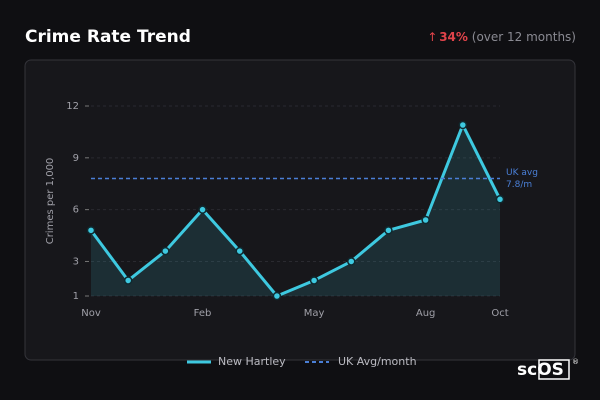 This screenshot has width=600, height=400. Describe the element at coordinates (314, 313) in the screenshot. I see `x-tick-label: May` at that location.